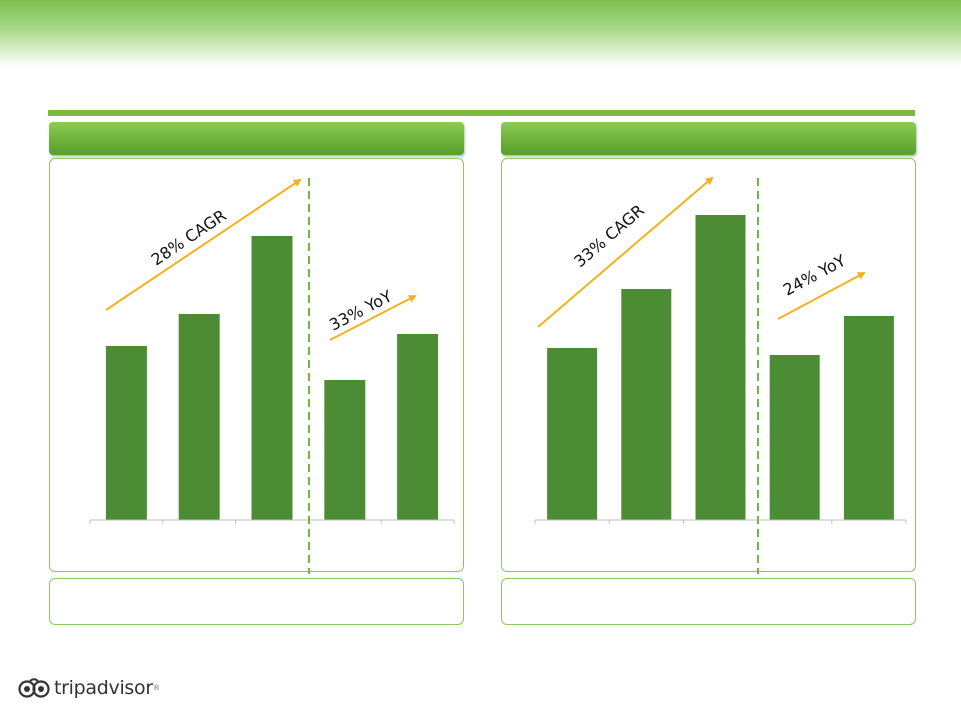 The width and height of the screenshot is (961, 706). What do you see at coordinates (34, 688) in the screenshot?
I see `owl-eyes-icon` at bounding box center [34, 688].